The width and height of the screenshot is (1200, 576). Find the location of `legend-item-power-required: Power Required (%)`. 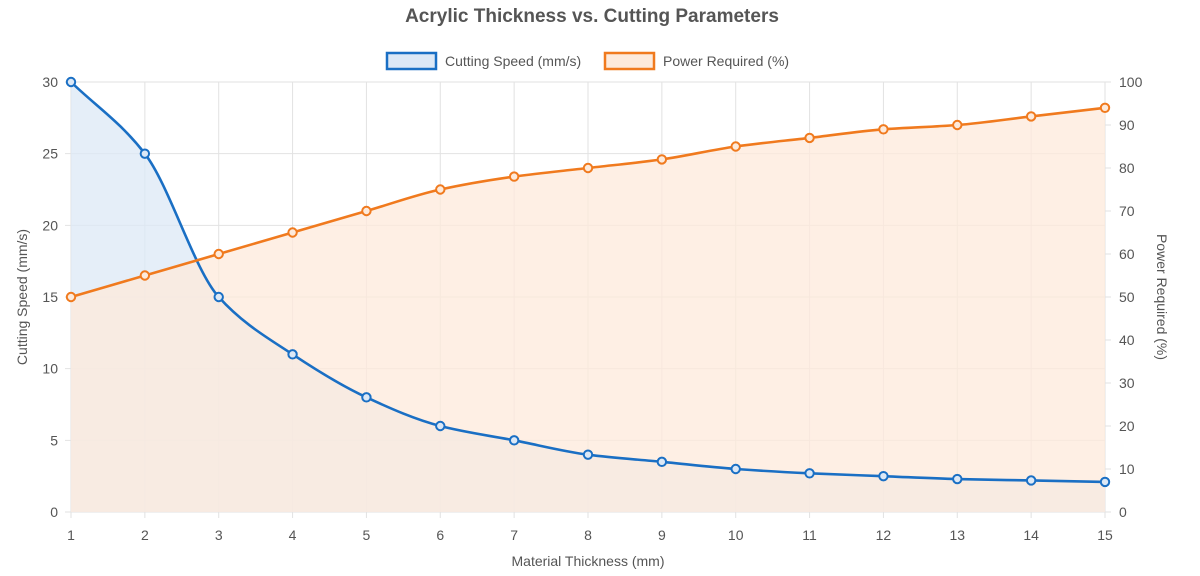

legend-item-power-required: Power Required (%) is located at coordinates (696, 61).